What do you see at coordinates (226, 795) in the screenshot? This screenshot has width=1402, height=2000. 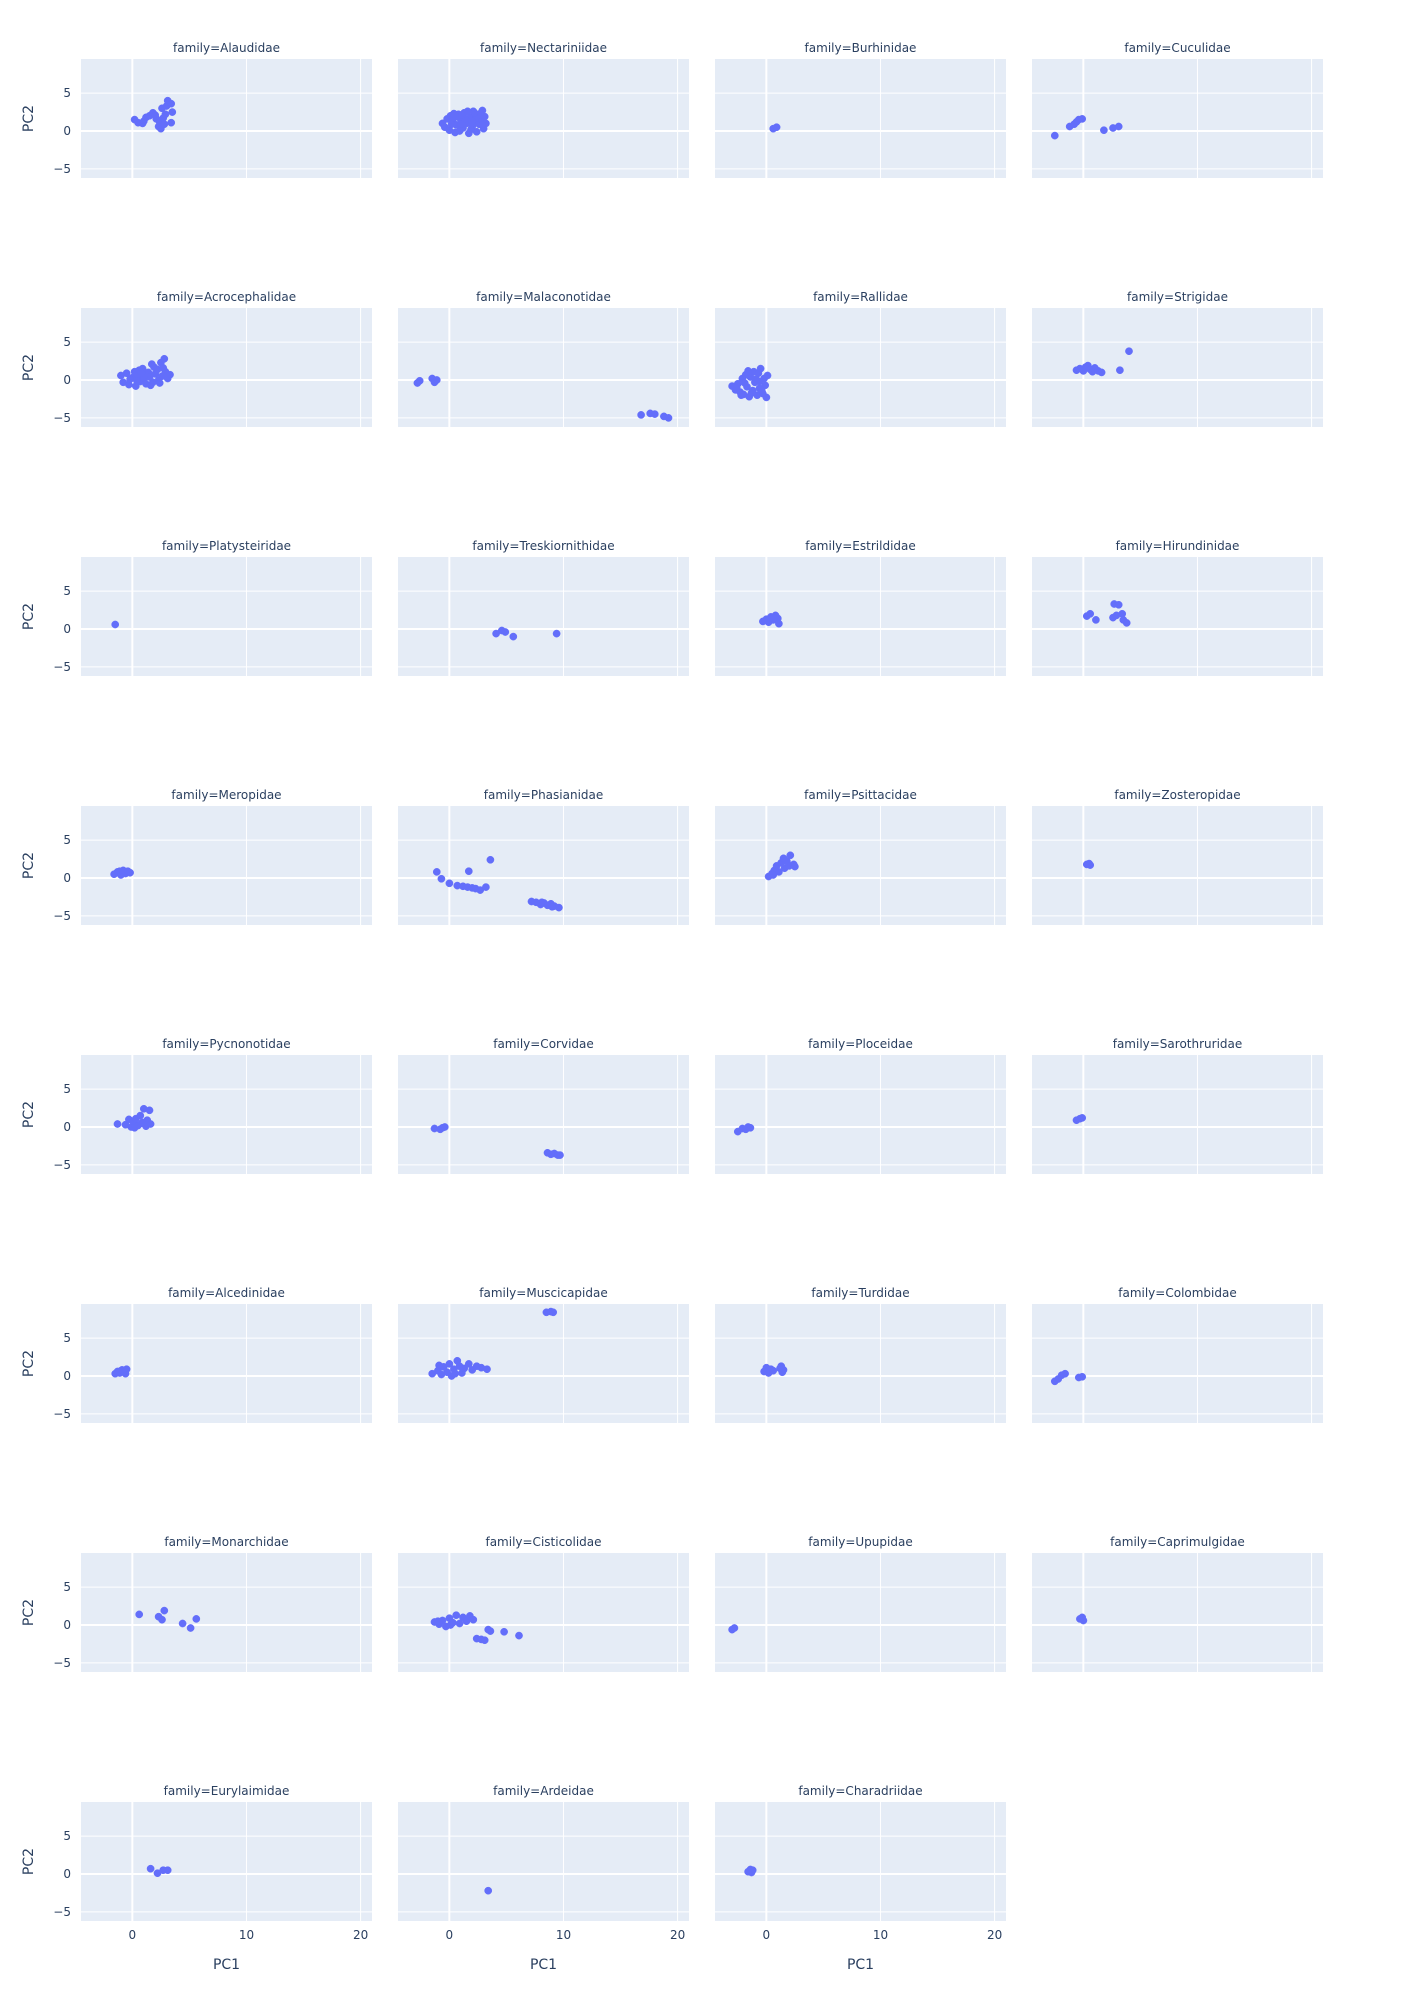 I see `facet-title: family=Meropidae` at bounding box center [226, 795].